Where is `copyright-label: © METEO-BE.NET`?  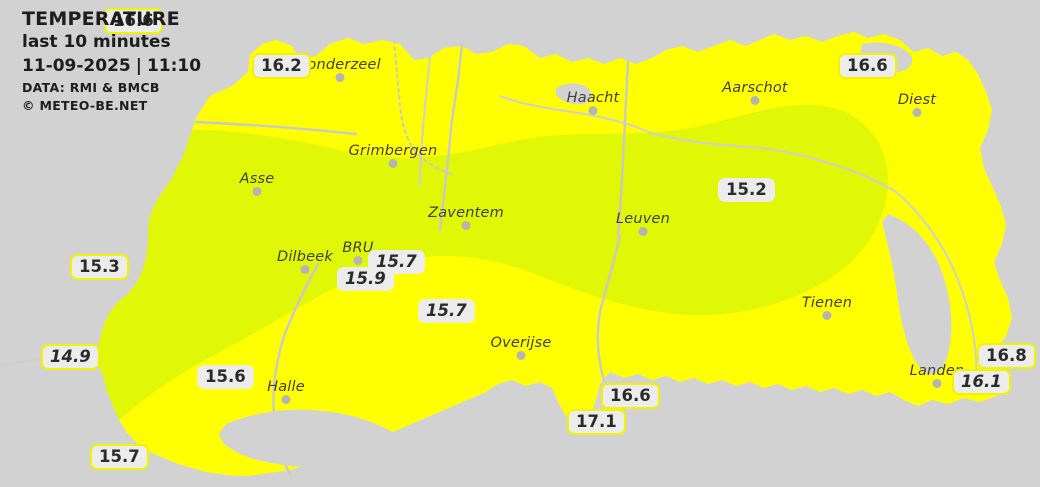
copyright-label: © METEO-BE.NET is located at coordinates (85, 105).